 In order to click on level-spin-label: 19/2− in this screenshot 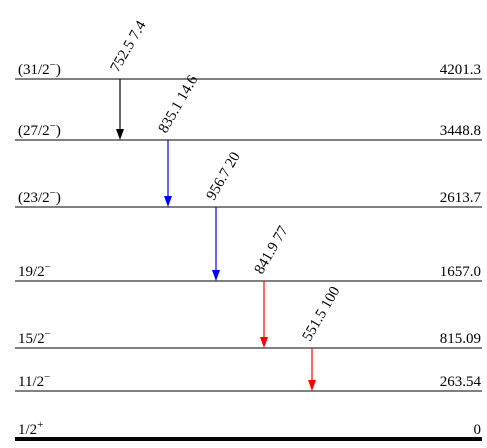, I will do `click(34, 270)`.